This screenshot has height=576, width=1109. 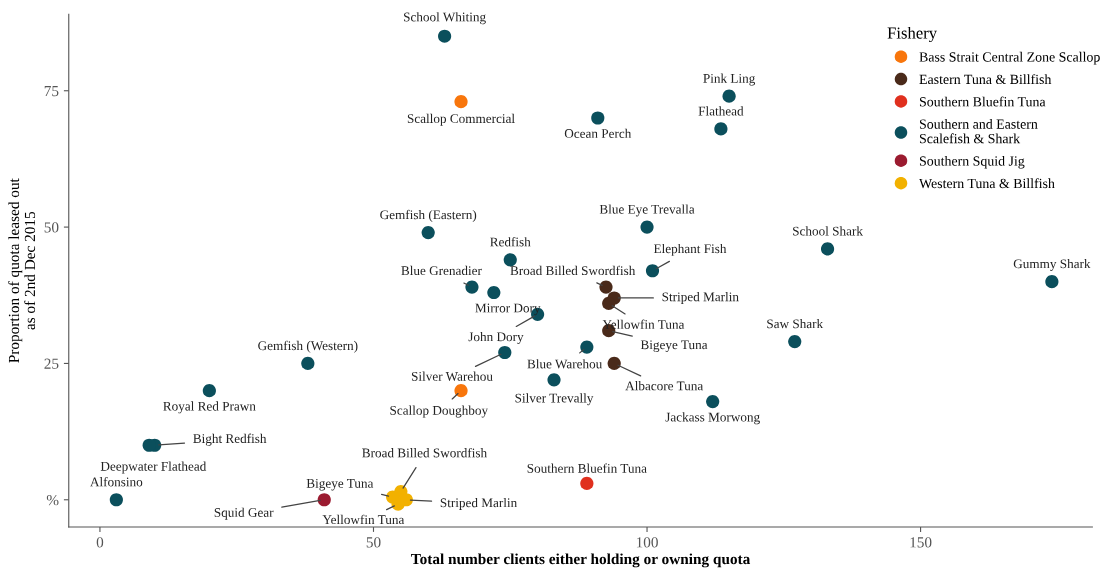 What do you see at coordinates (554, 399) in the screenshot?
I see `annotation: Silver Trevally` at bounding box center [554, 399].